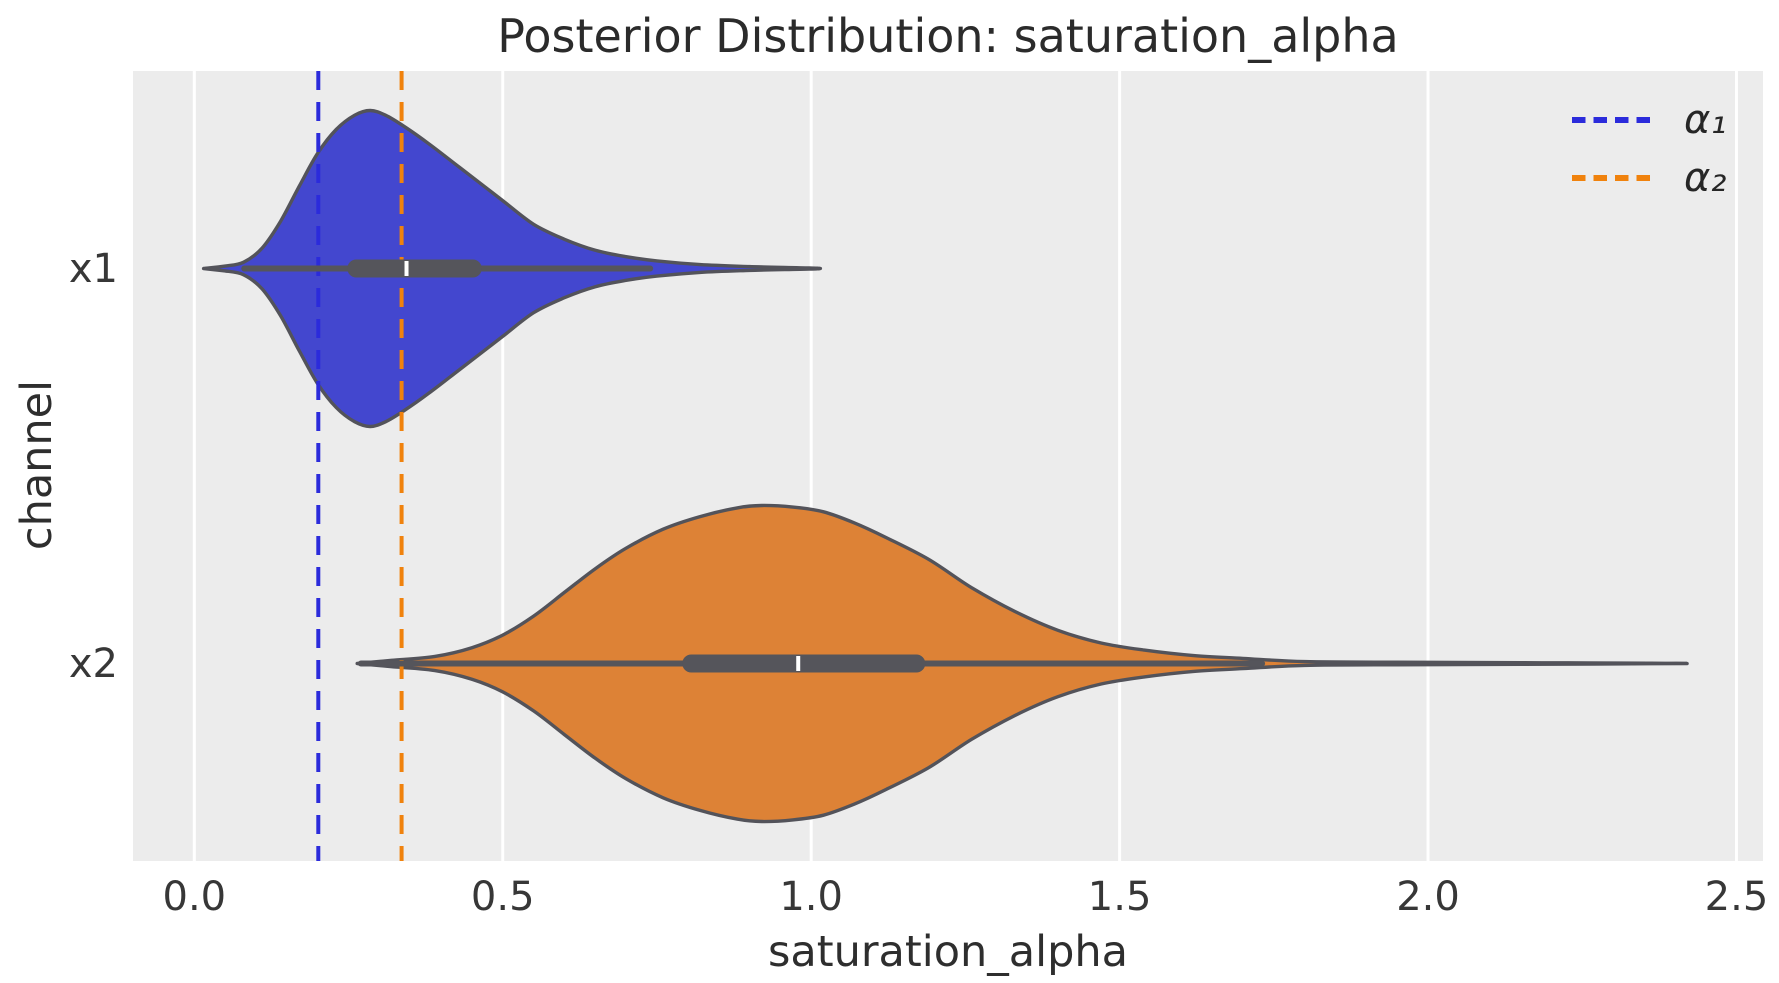 The width and height of the screenshot is (1779, 983). I want to click on x-tick-label-0.0: 0.0, so click(194, 897).